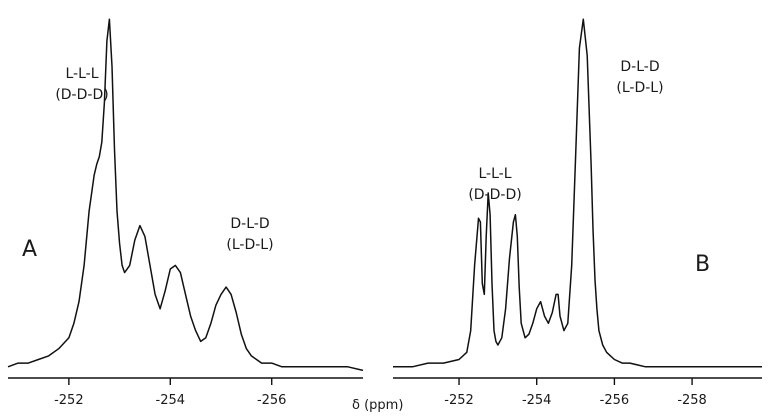  What do you see at coordinates (29, 249) in the screenshot?
I see `panel-letter: A` at bounding box center [29, 249].